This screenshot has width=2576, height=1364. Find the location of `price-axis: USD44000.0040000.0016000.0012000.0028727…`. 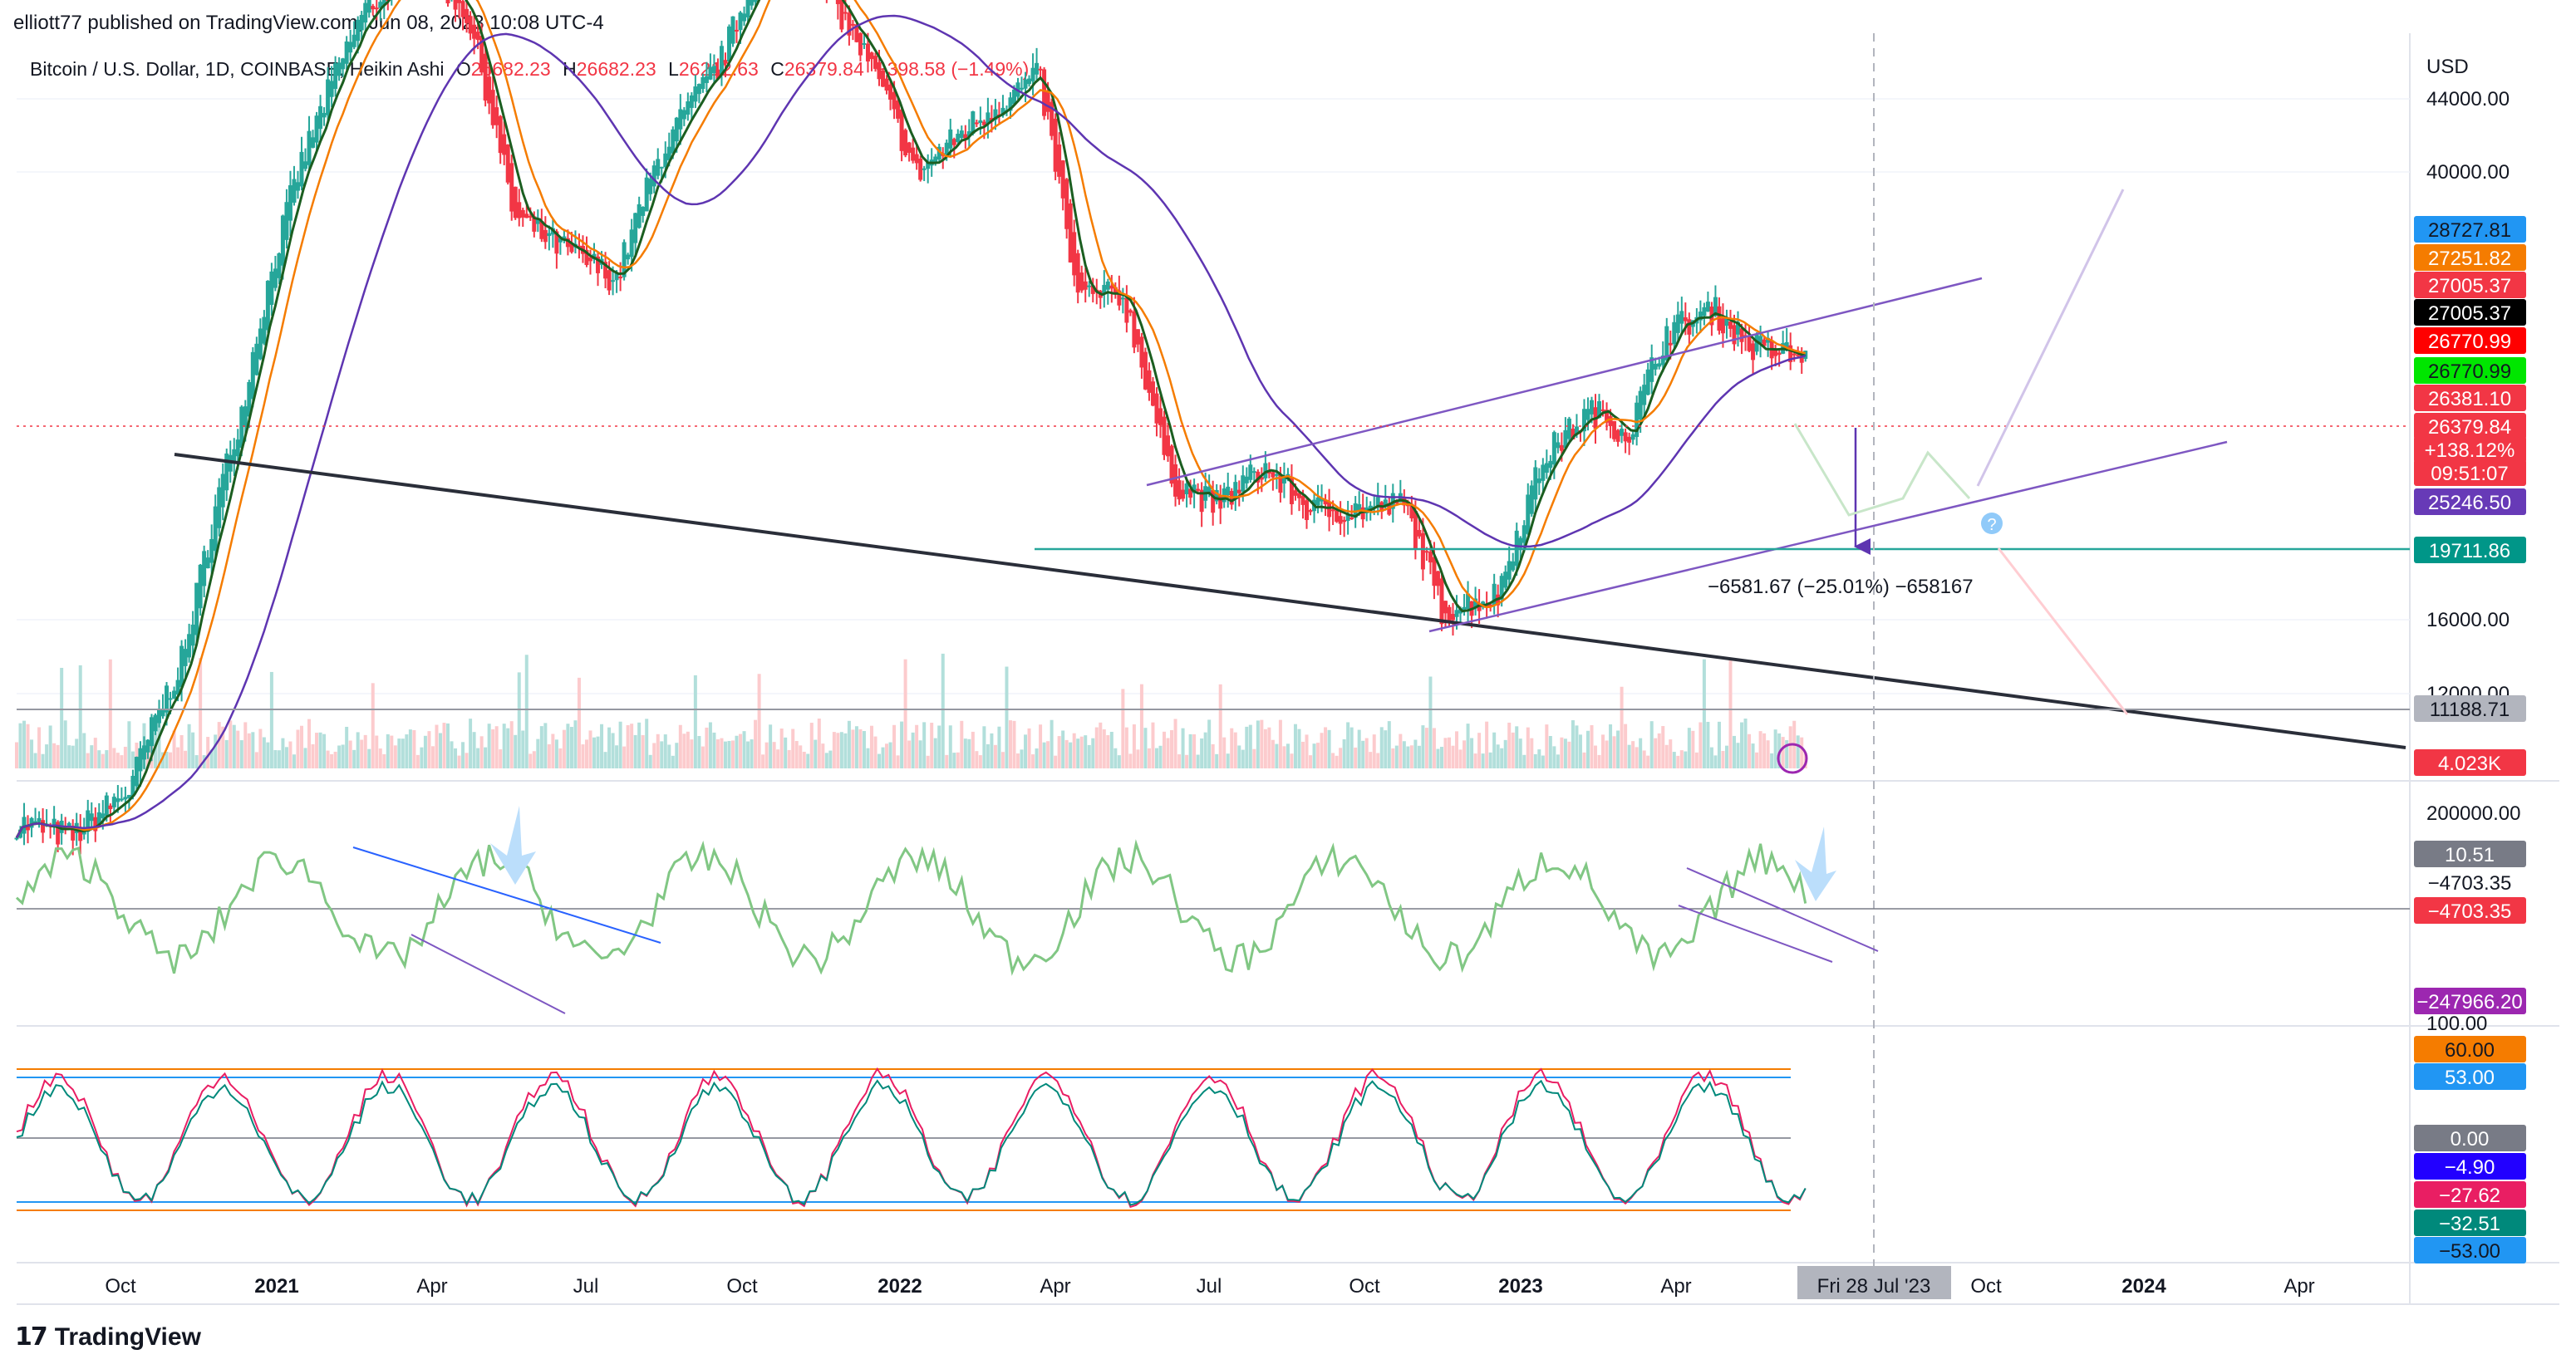

price-axis: USD44000.0040000.0016000.0012000.0028727… is located at coordinates (2470, 660).